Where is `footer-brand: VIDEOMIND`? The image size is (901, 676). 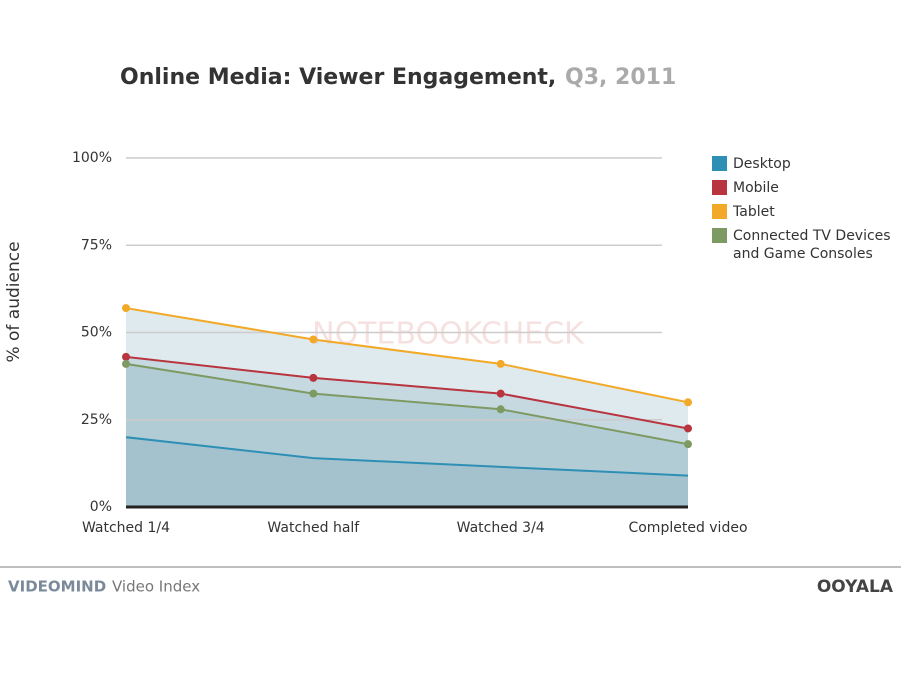 footer-brand: VIDEOMIND is located at coordinates (57, 587).